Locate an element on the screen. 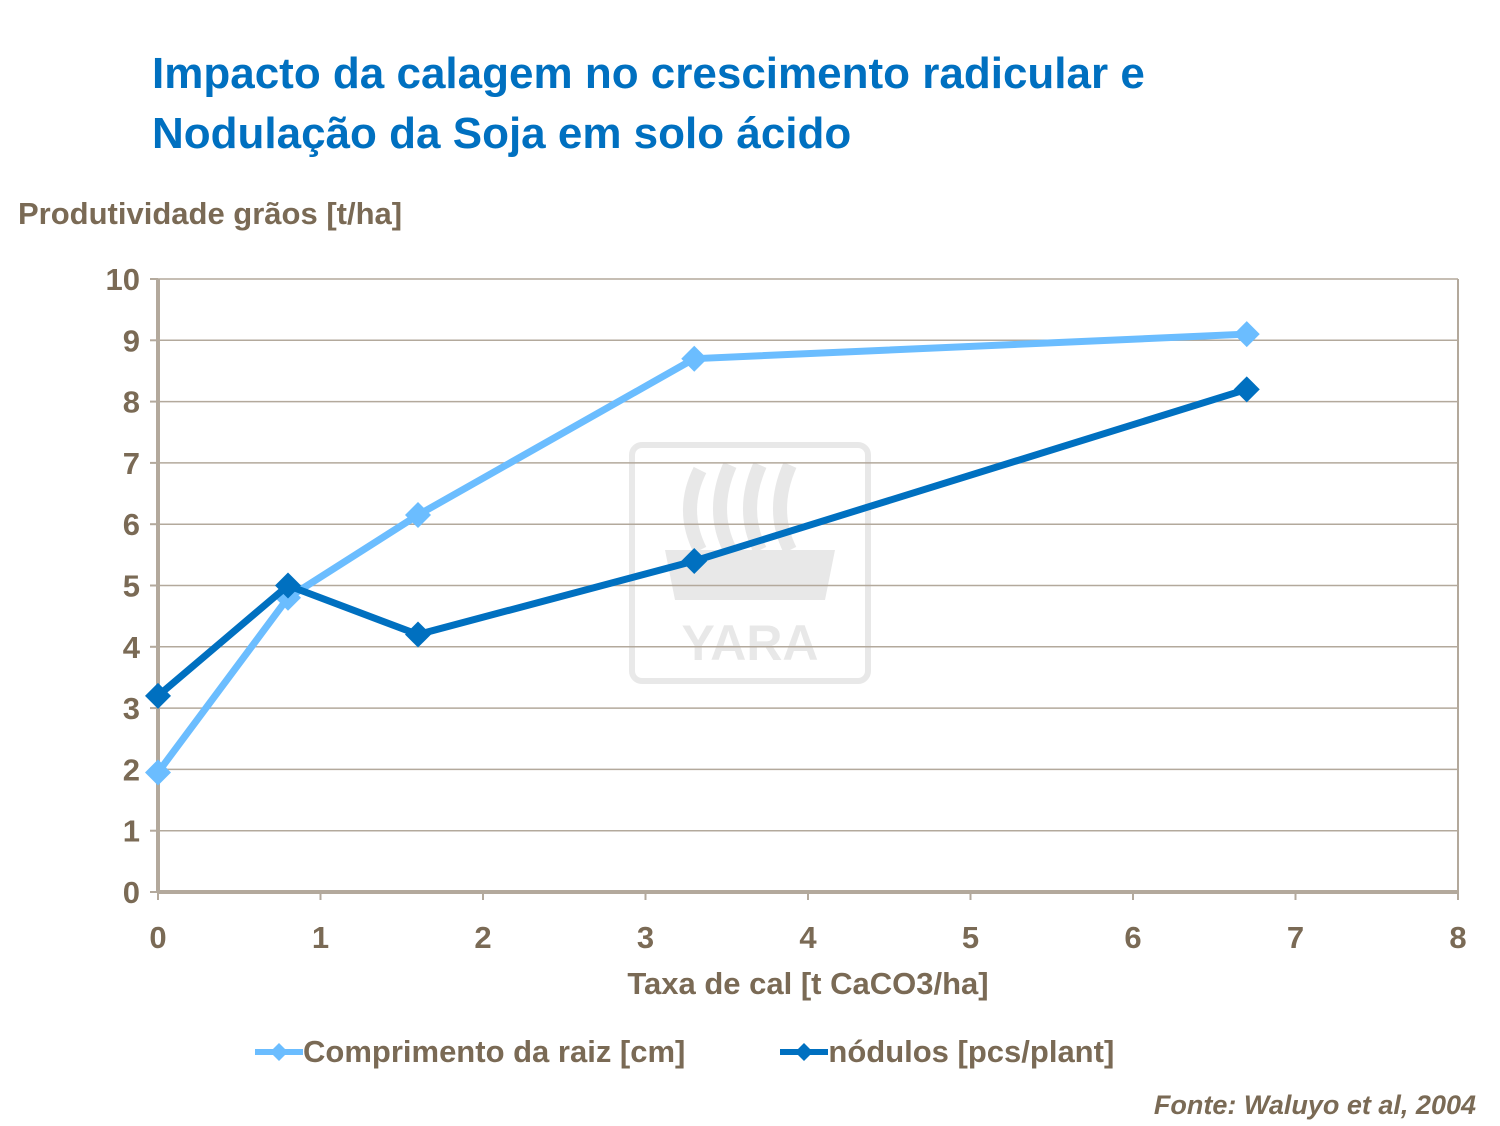 The width and height of the screenshot is (1500, 1126). x-tick-label: 3 is located at coordinates (645, 937).